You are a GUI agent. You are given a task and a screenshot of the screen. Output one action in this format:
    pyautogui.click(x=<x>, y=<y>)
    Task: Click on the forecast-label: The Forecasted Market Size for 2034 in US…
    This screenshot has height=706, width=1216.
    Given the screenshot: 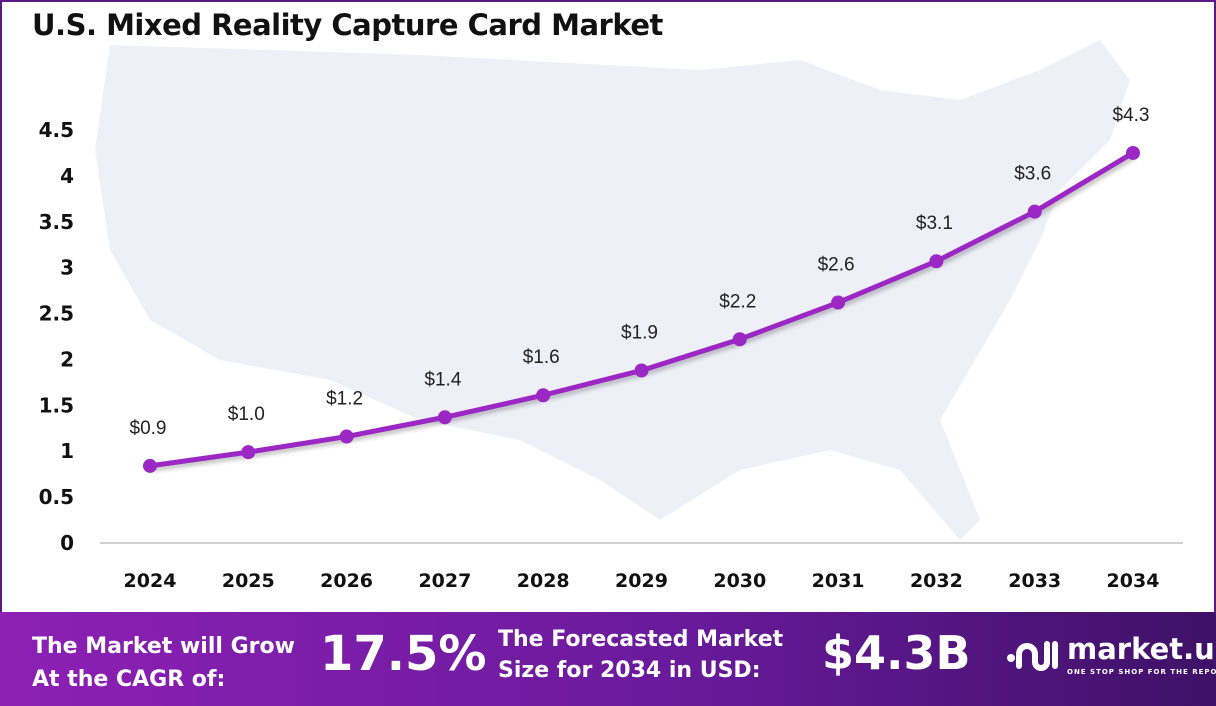 What is the action you would take?
    pyautogui.click(x=640, y=655)
    